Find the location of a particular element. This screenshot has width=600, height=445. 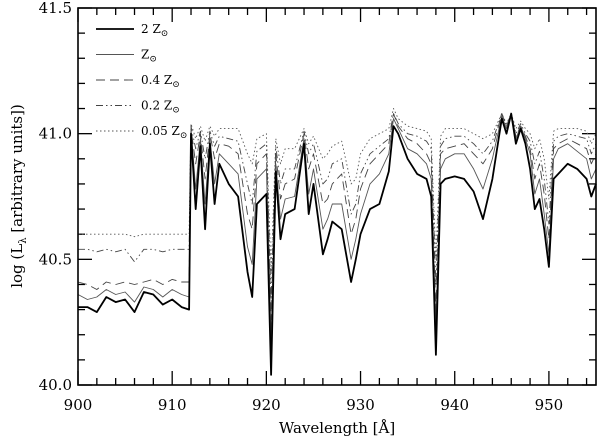

y-tick-label: 41.5 is located at coordinates (55, 8).